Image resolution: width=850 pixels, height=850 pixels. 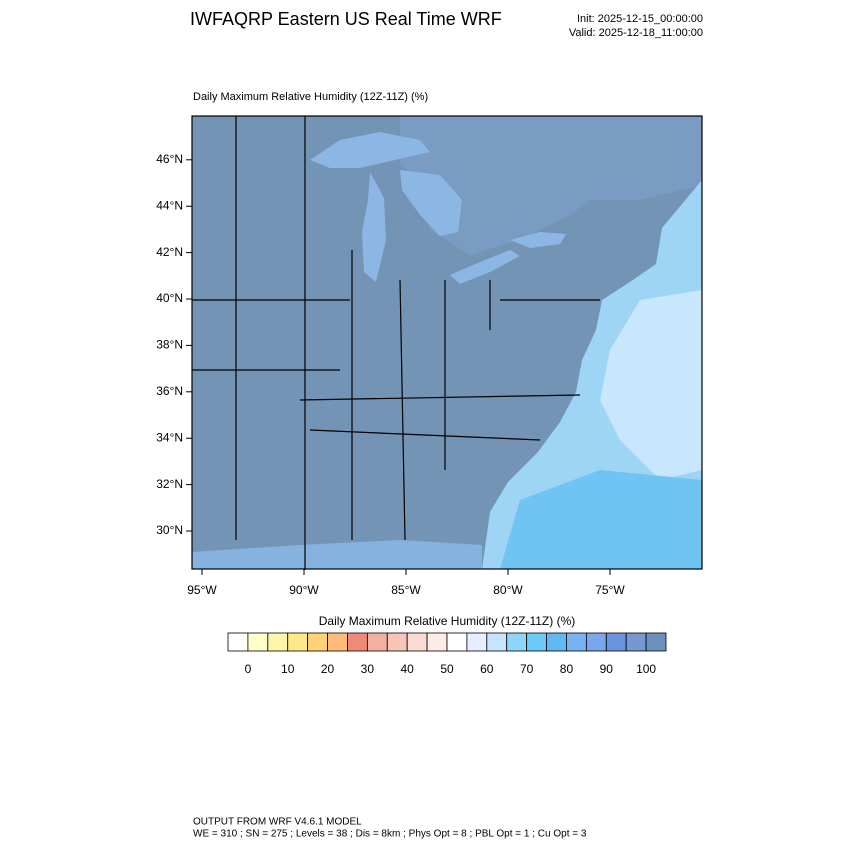 I want to click on valid-time: Valid: 2025-12-18_11:00:00, so click(x=636, y=33).